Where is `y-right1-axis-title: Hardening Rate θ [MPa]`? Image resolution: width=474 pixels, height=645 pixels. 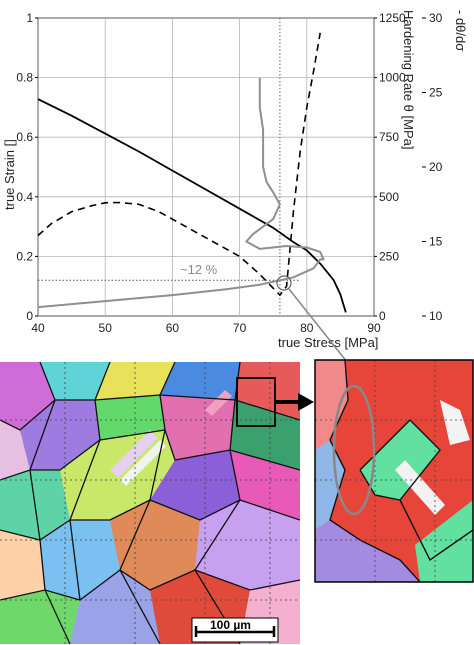 y-right1-axis-title: Hardening Rate θ [MPa] is located at coordinates (408, 79).